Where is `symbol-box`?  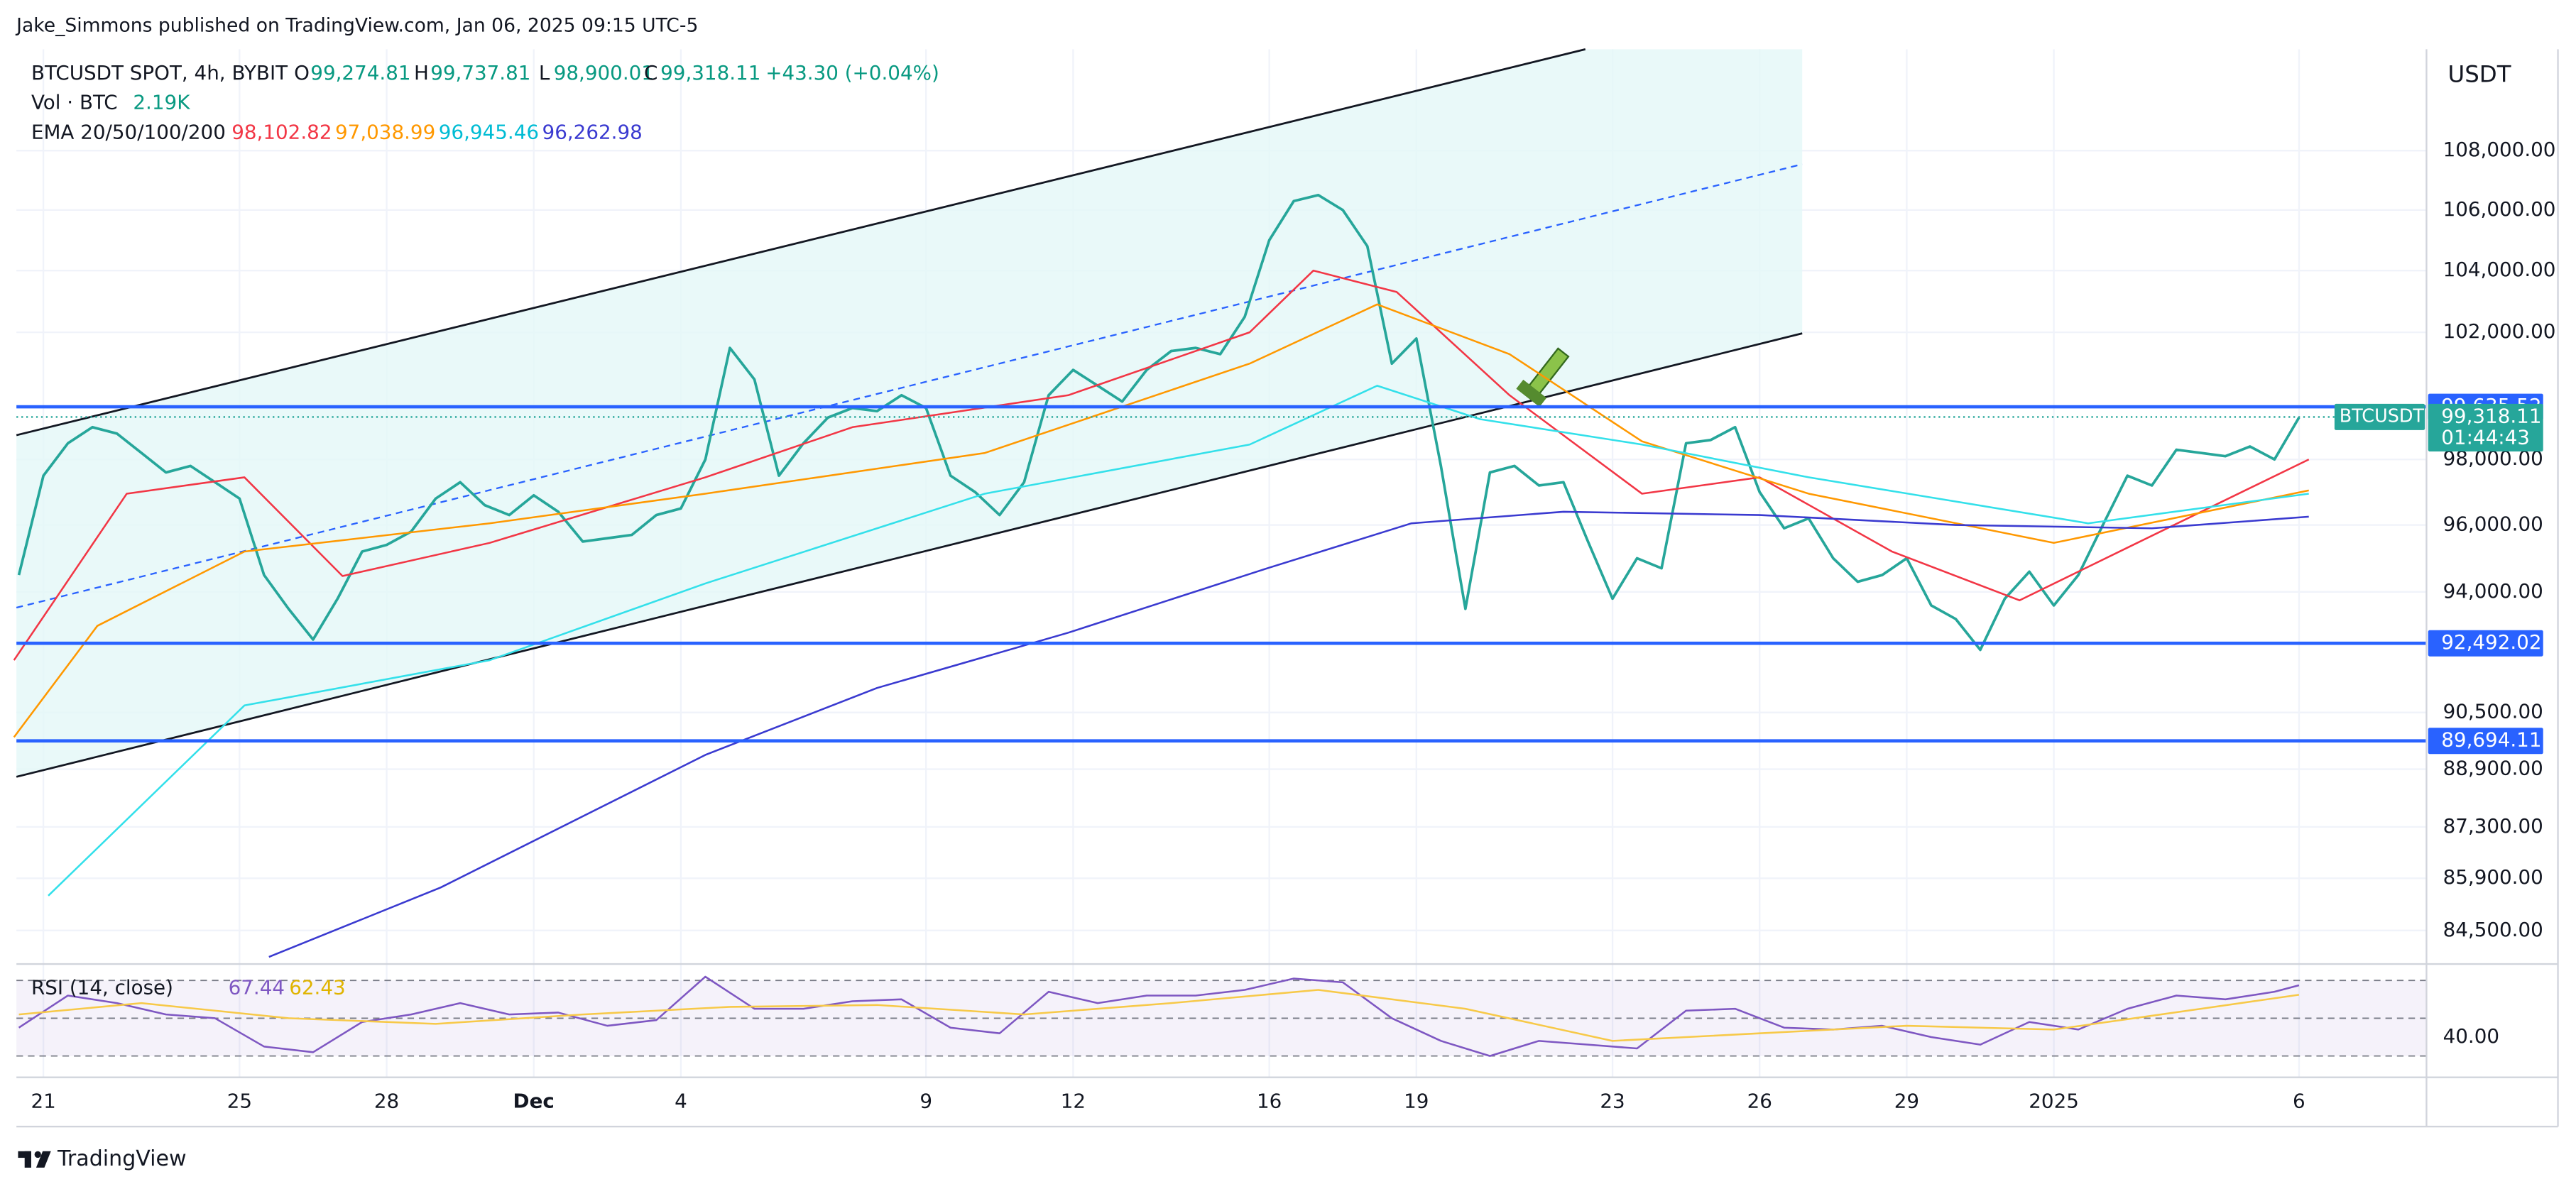 symbol-box is located at coordinates (2379, 417).